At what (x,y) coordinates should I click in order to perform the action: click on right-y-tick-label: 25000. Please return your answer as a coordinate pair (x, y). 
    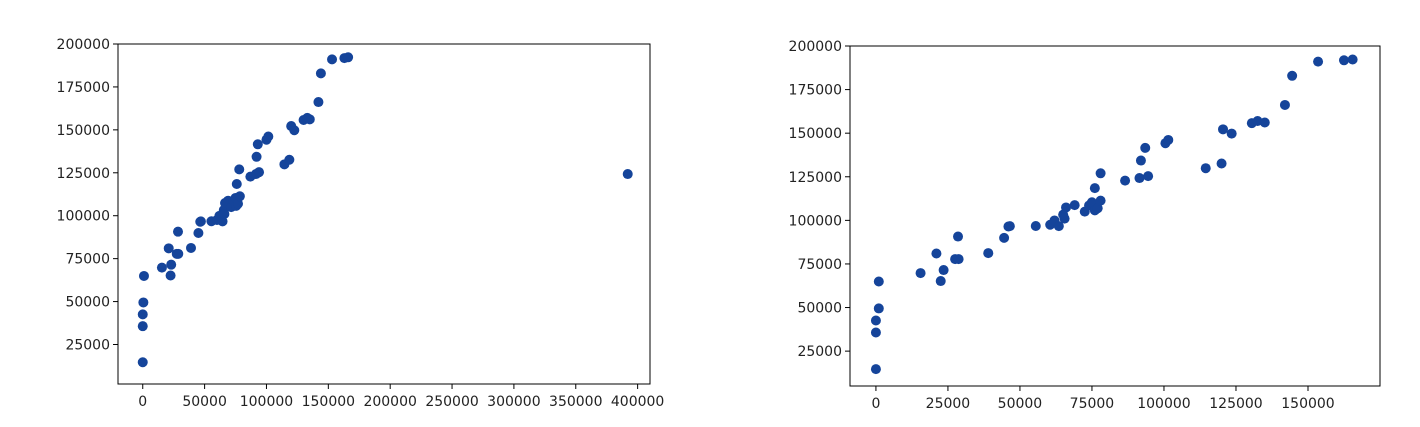
    Looking at the image, I should click on (819, 352).